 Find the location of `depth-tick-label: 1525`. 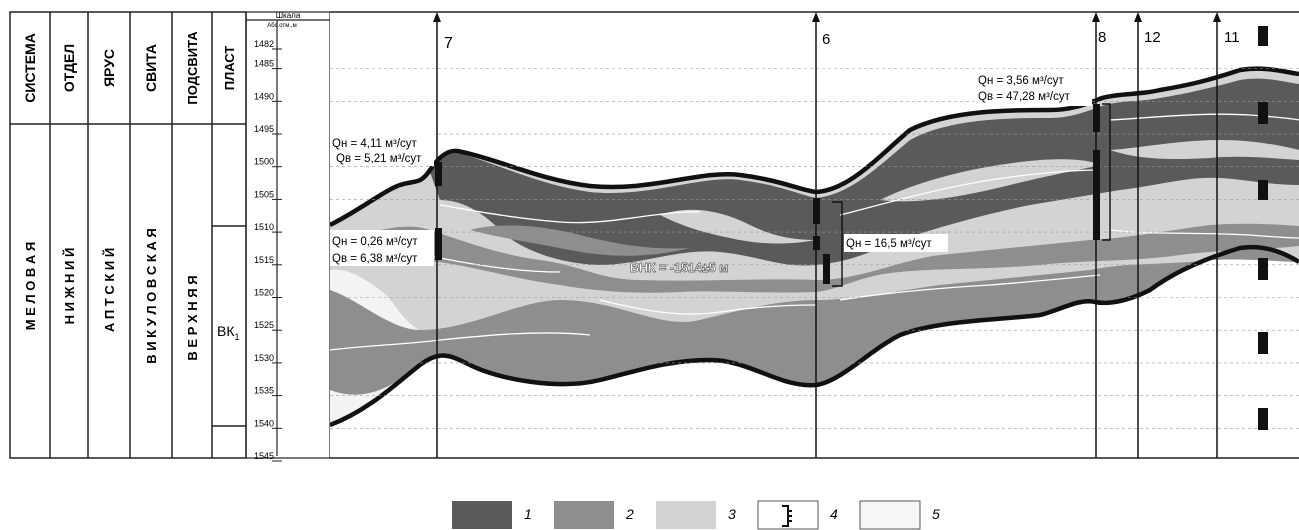

depth-tick-label: 1525 is located at coordinates (264, 325).